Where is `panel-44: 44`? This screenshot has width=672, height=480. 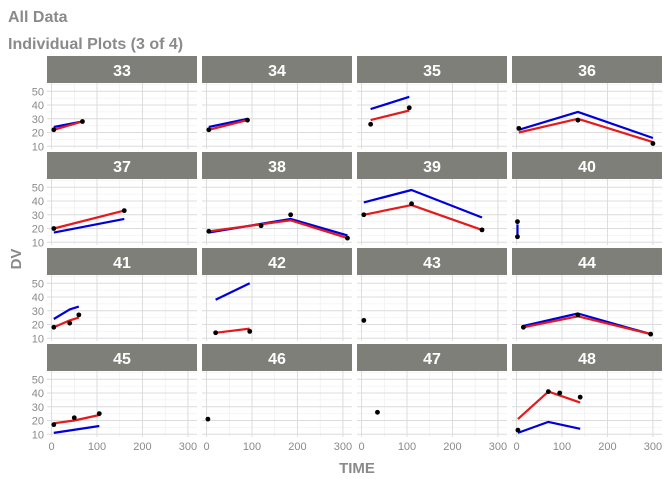 panel-44: 44 is located at coordinates (587, 294).